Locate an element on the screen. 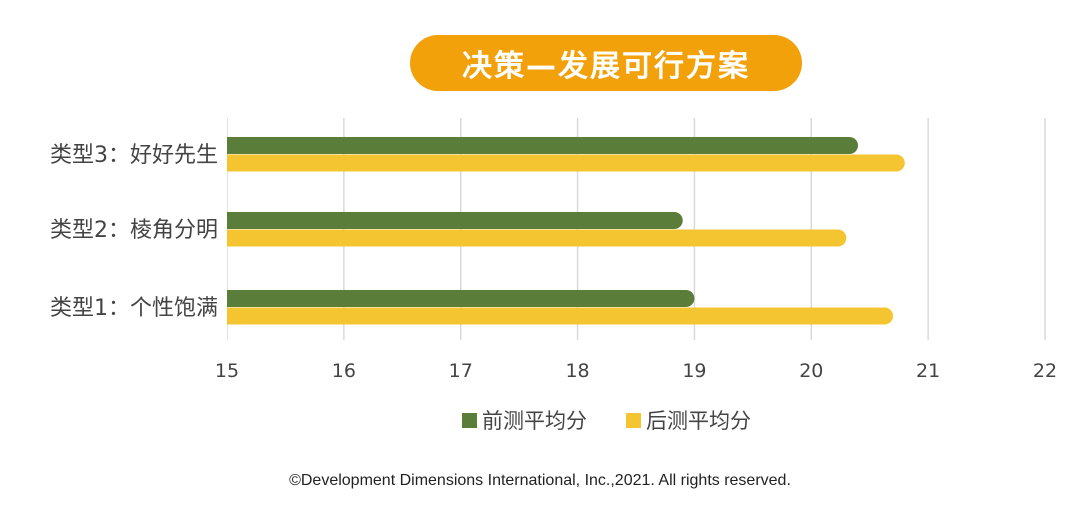 The image size is (1080, 510). x-tick-label: 17 is located at coordinates (461, 371).